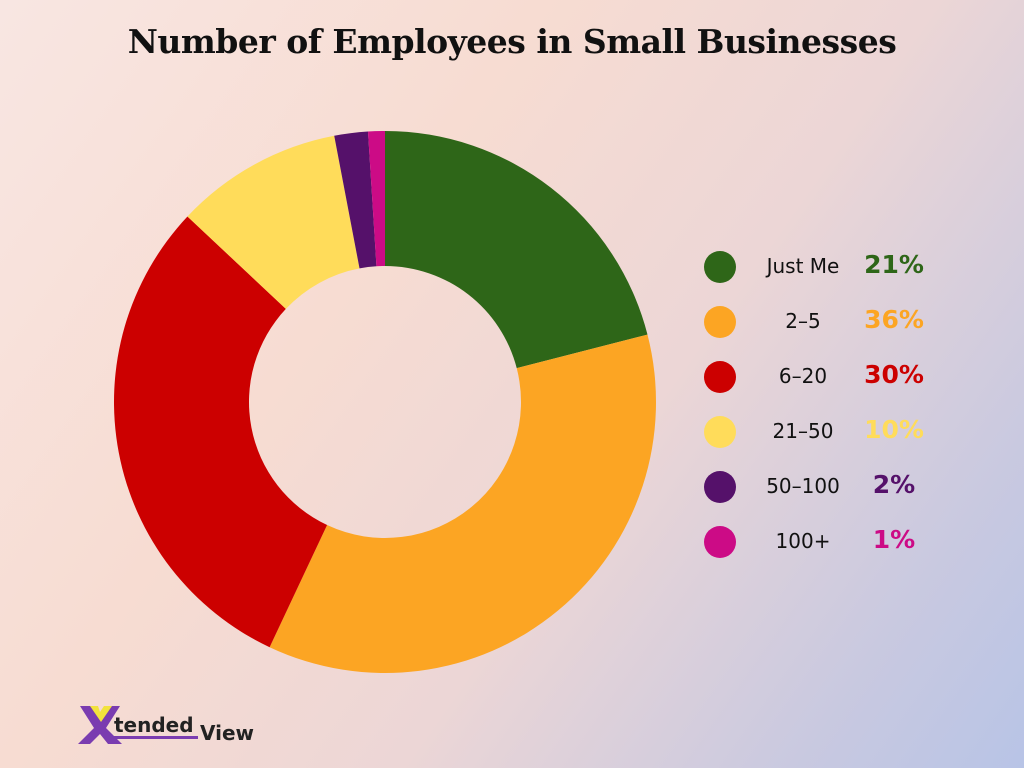 The image size is (1024, 768). I want to click on legend-label: Just Me, so click(803, 266).